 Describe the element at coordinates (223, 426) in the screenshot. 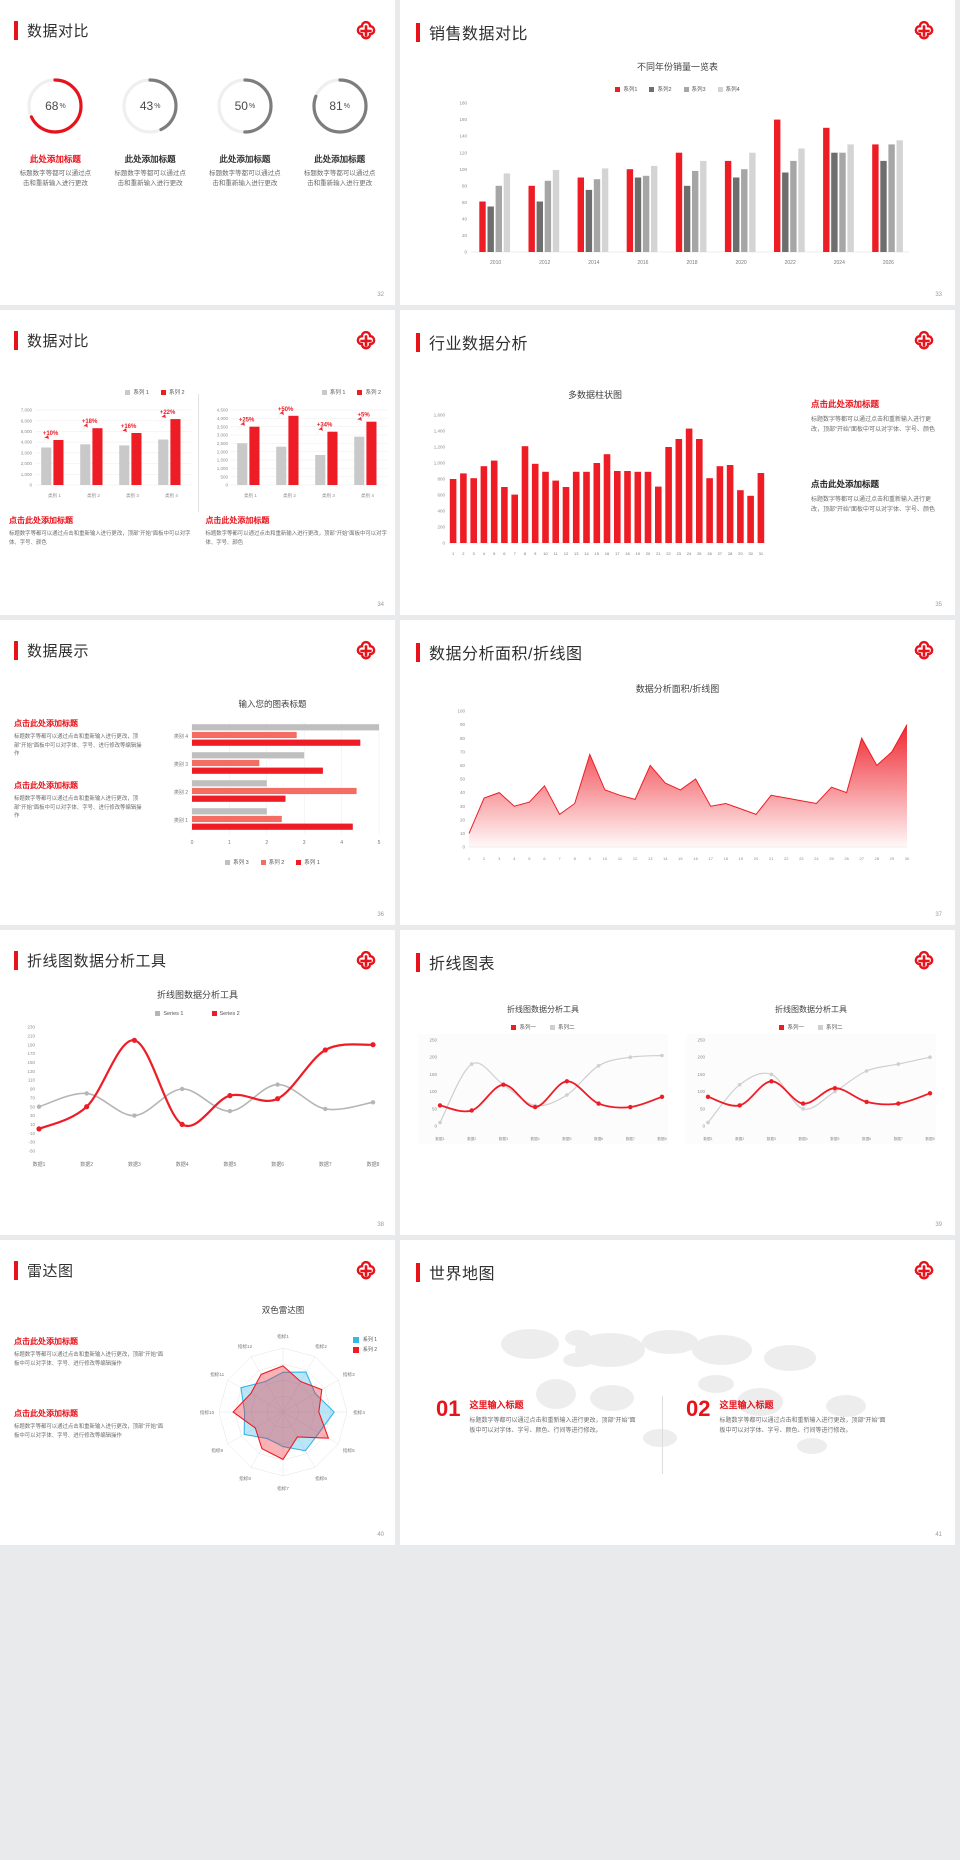

I see `y-tick-label: 3,500` at that location.